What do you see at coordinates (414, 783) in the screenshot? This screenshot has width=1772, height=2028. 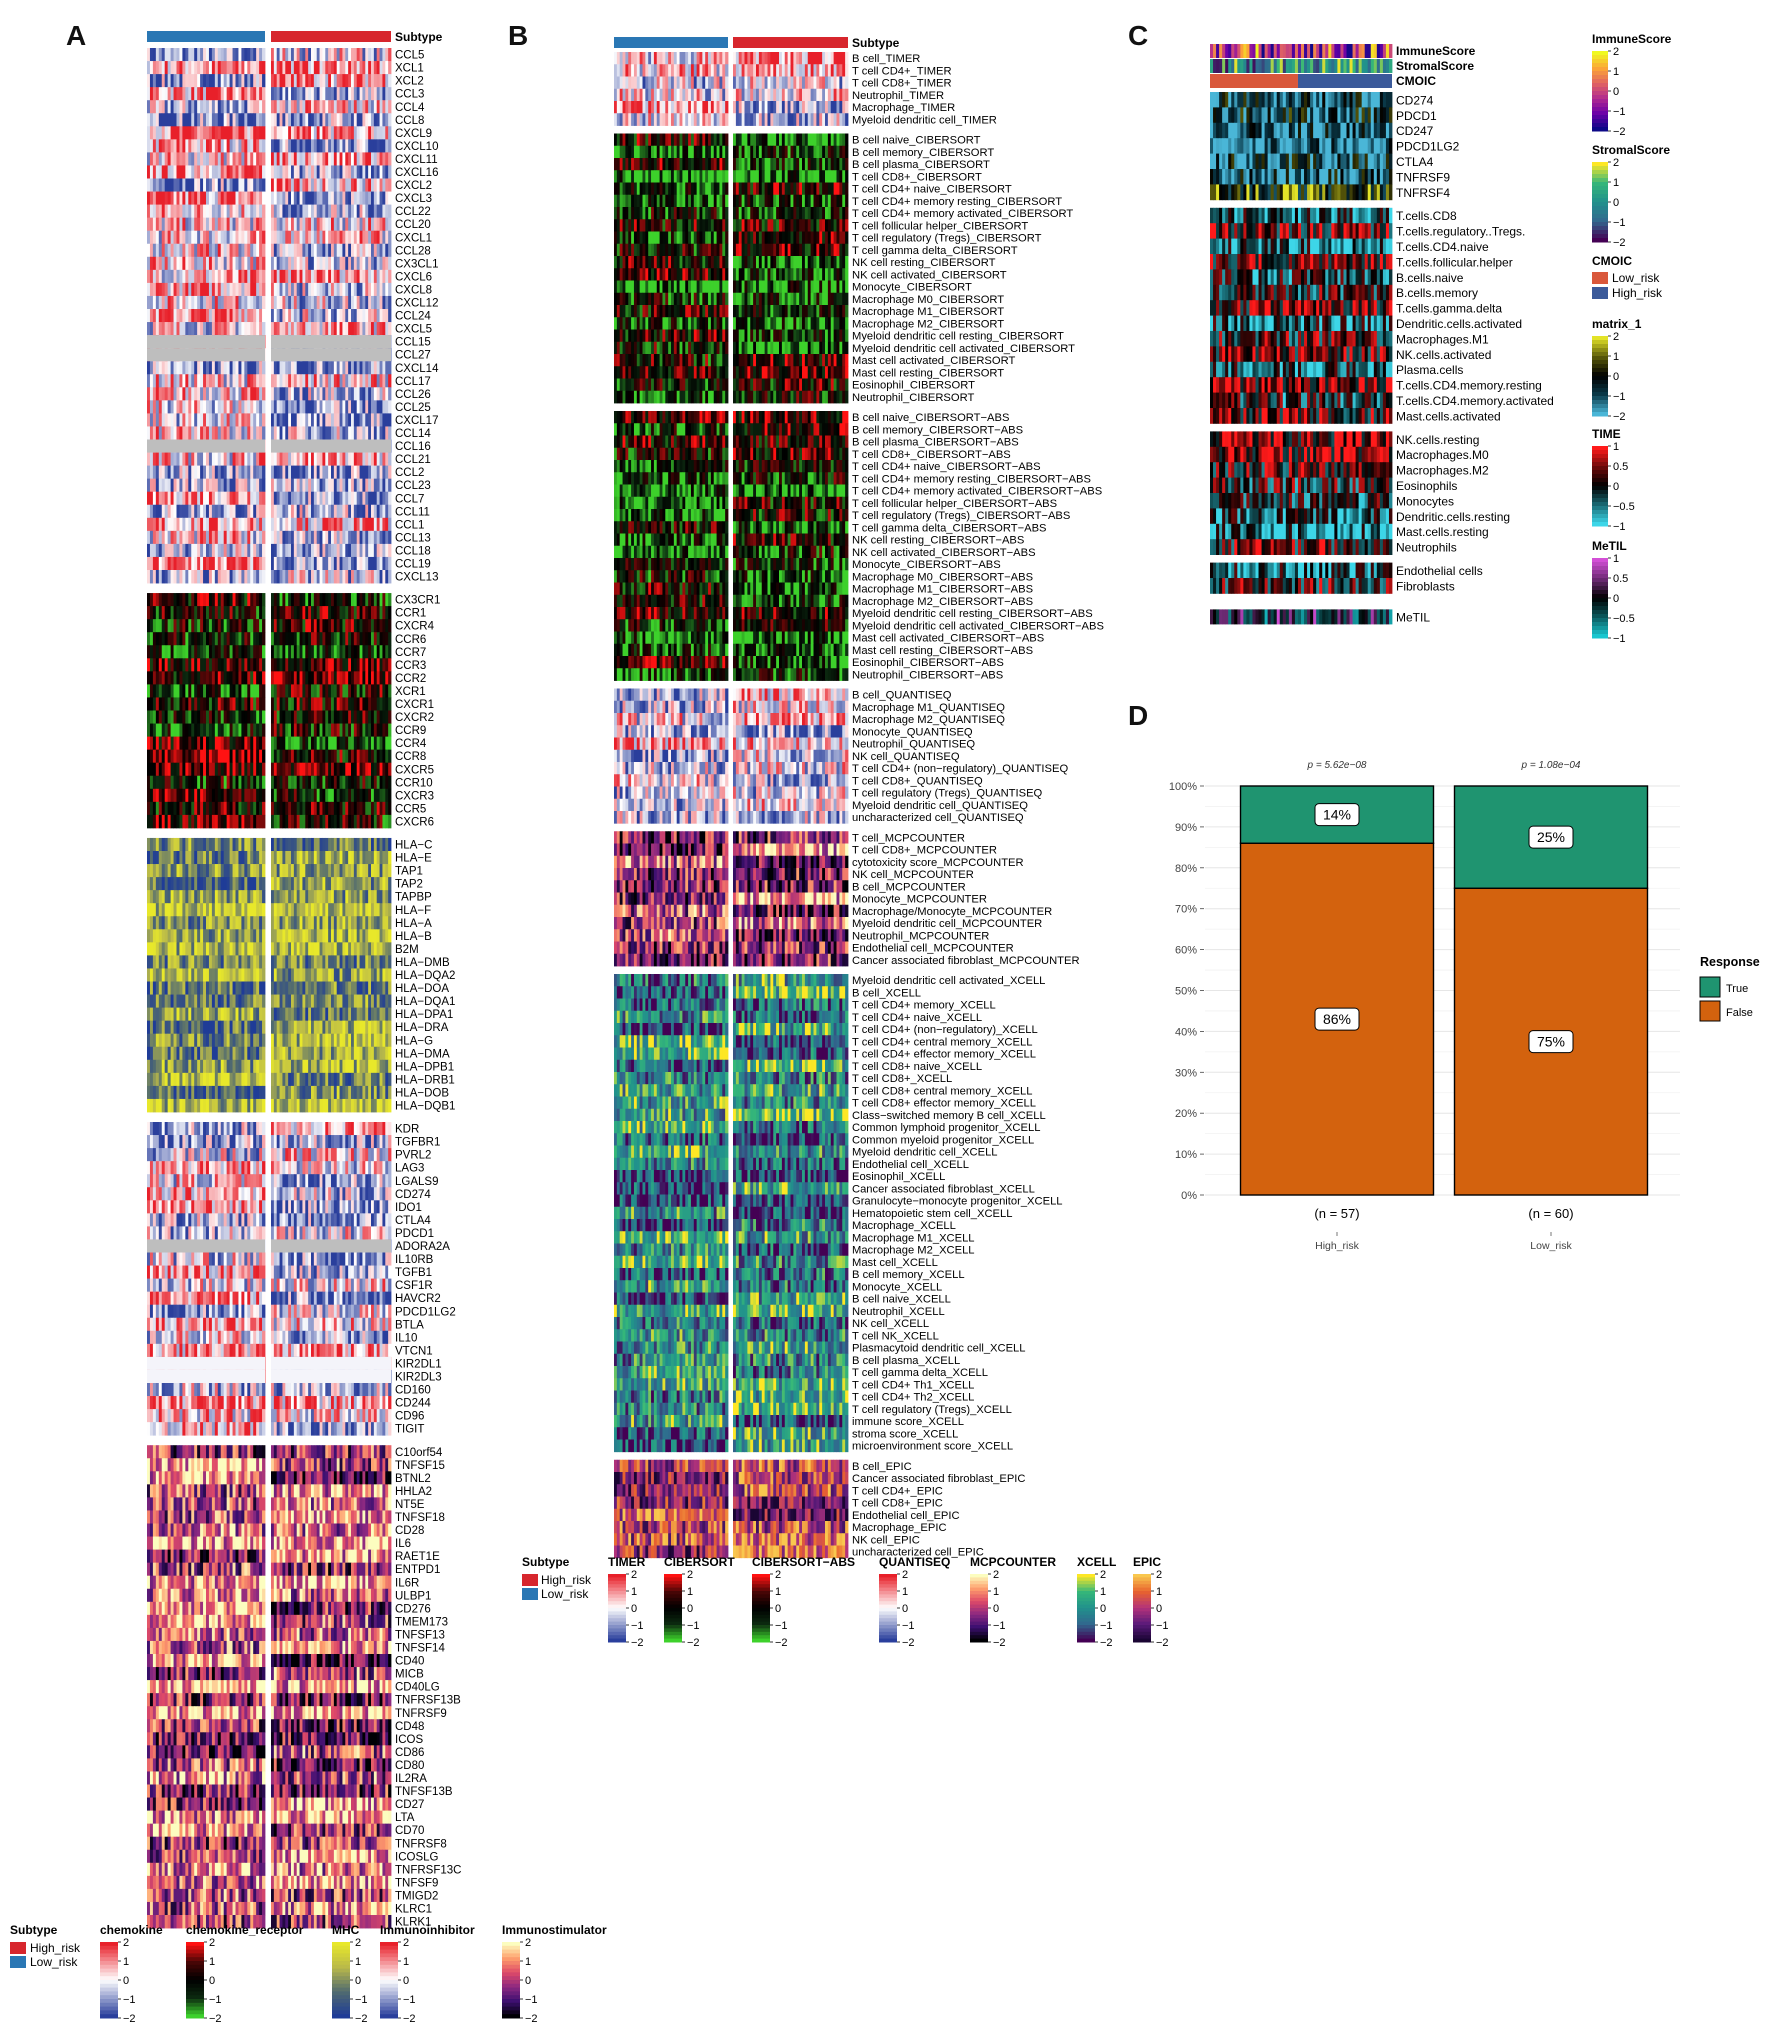 I see `gene-label: CCR10` at bounding box center [414, 783].